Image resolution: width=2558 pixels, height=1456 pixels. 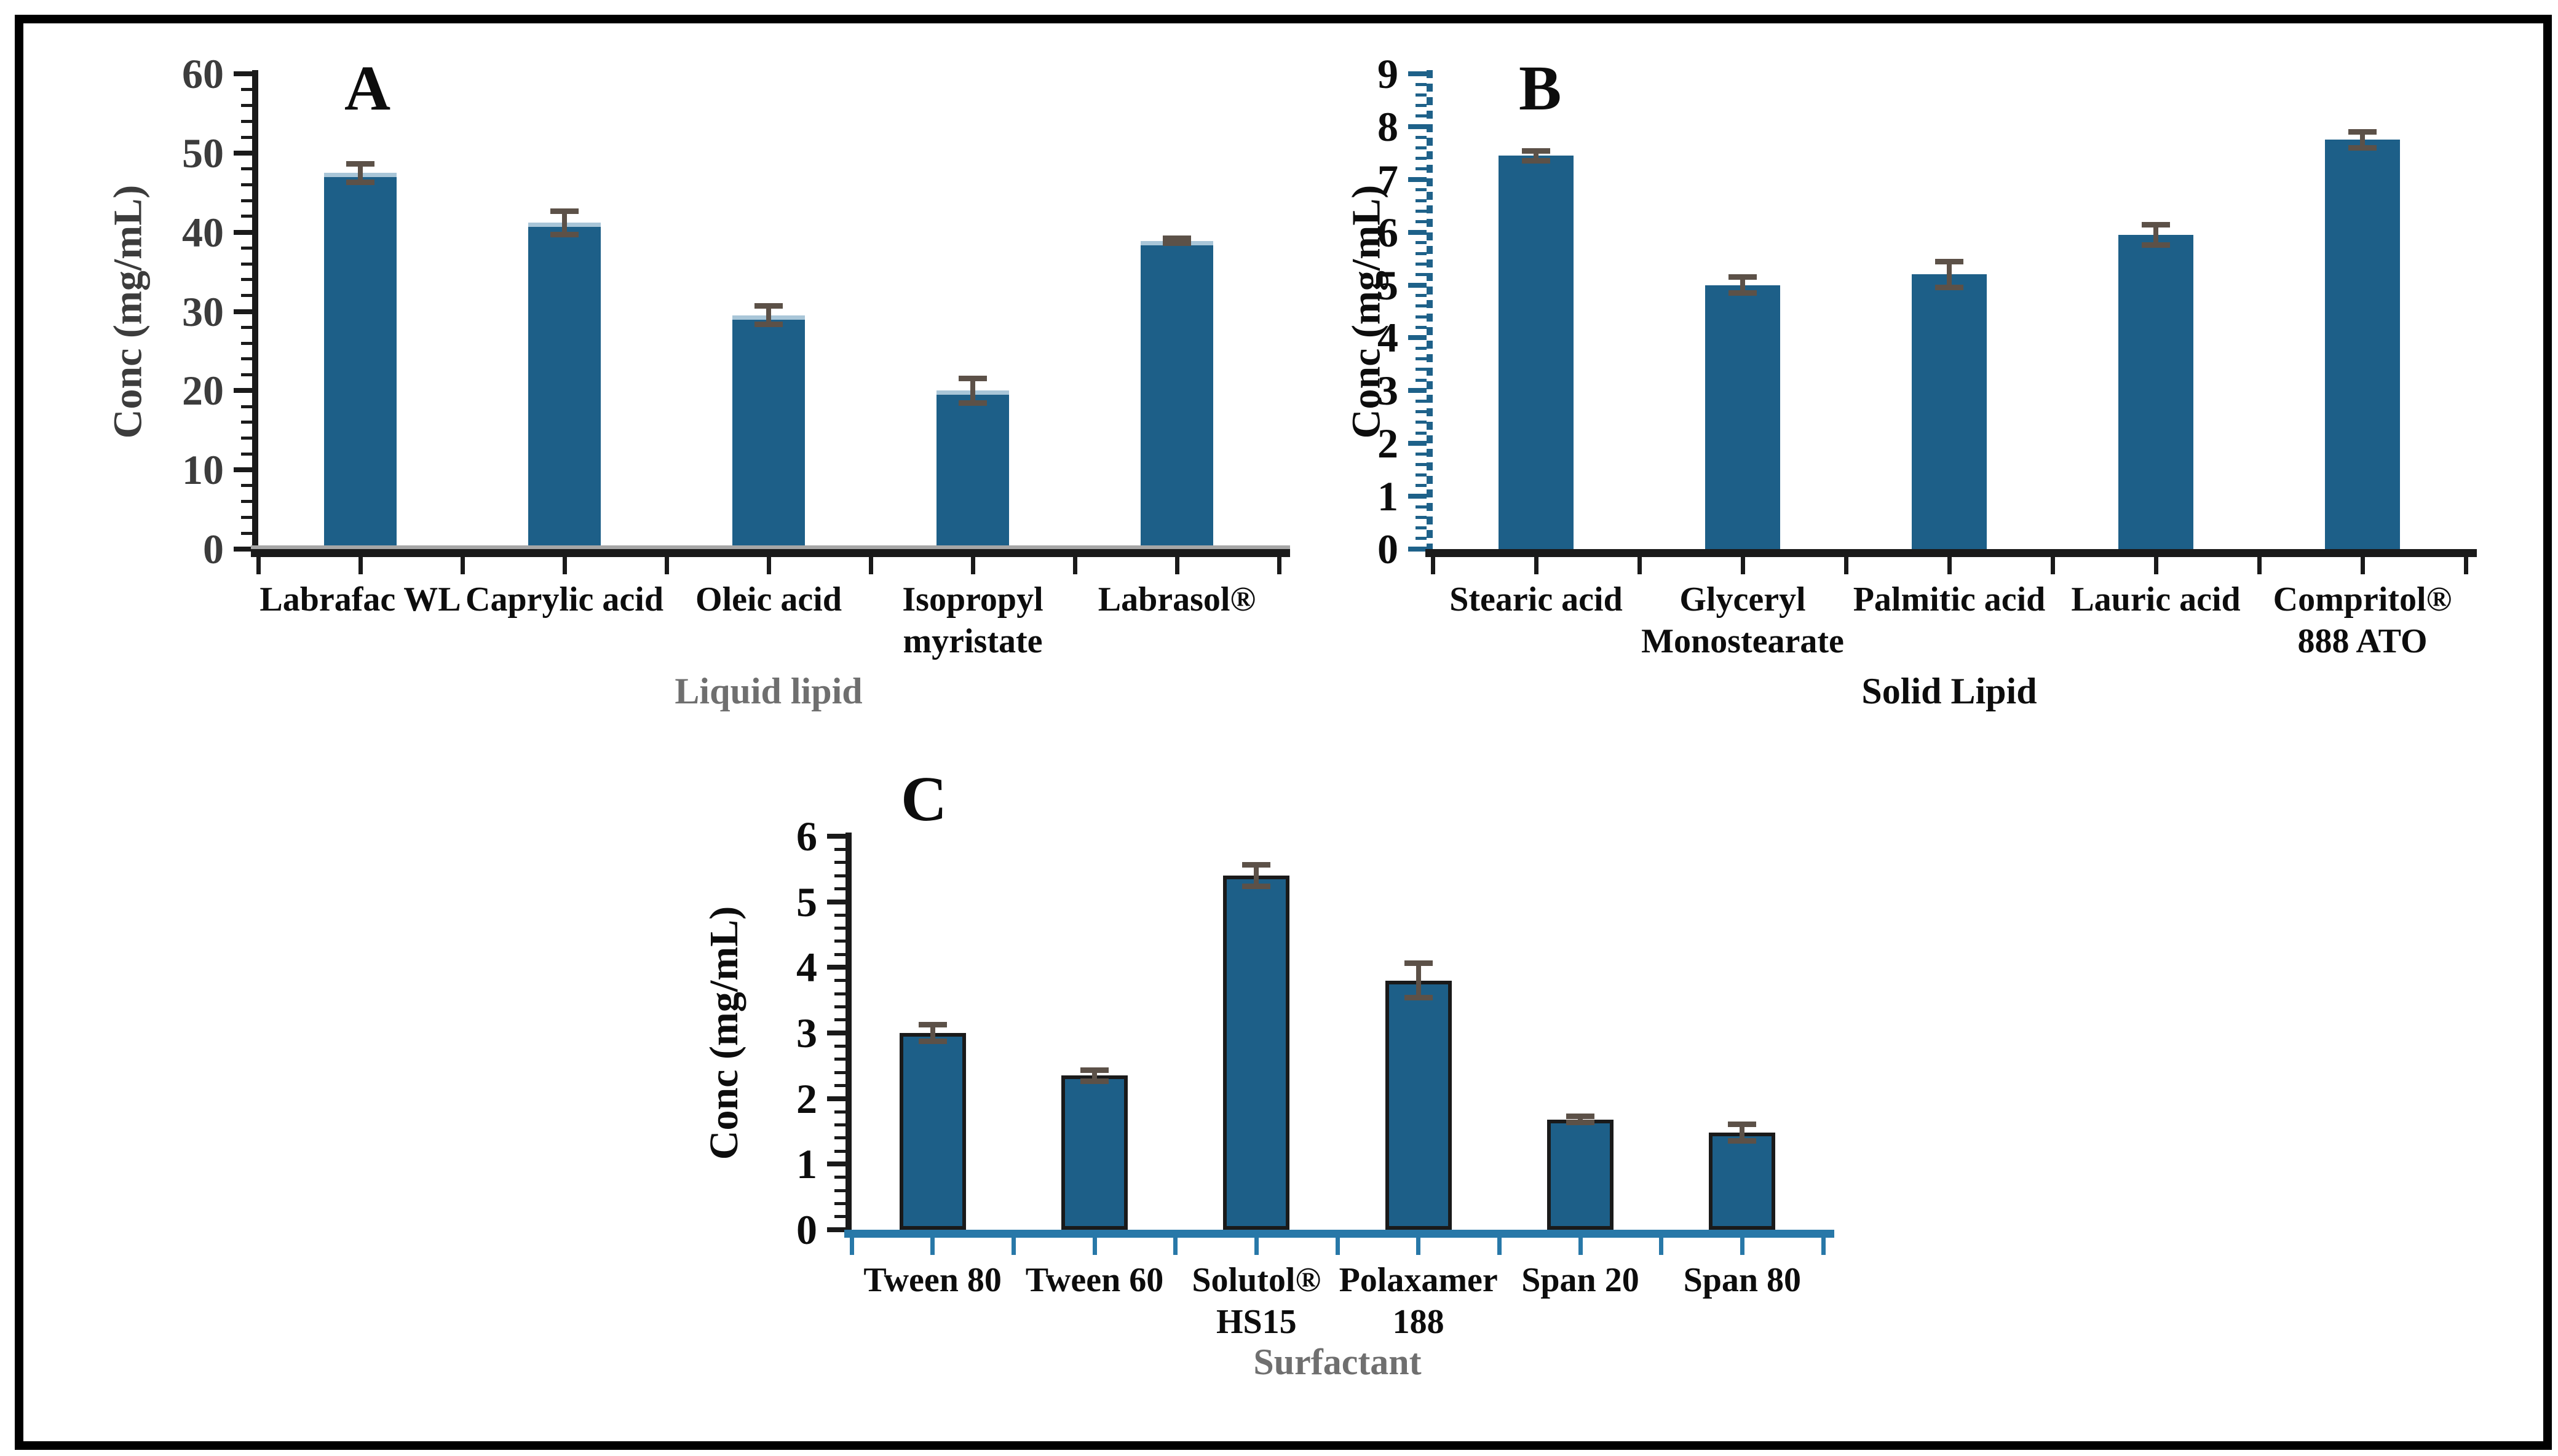 What do you see at coordinates (1387, 444) in the screenshot?
I see `y-tick-label: 2` at bounding box center [1387, 444].